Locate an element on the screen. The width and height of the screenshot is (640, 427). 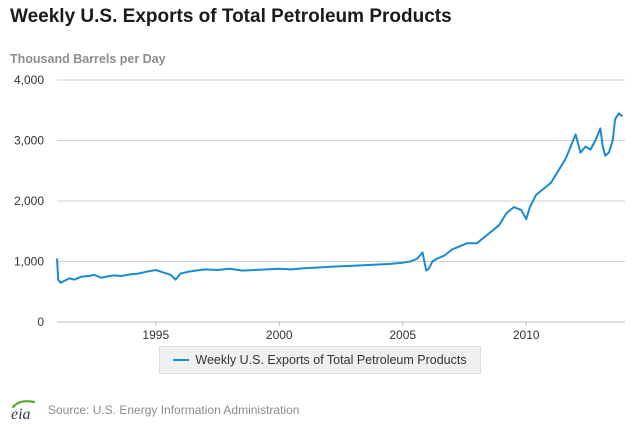
eia-logo: eia is located at coordinates (23, 411).